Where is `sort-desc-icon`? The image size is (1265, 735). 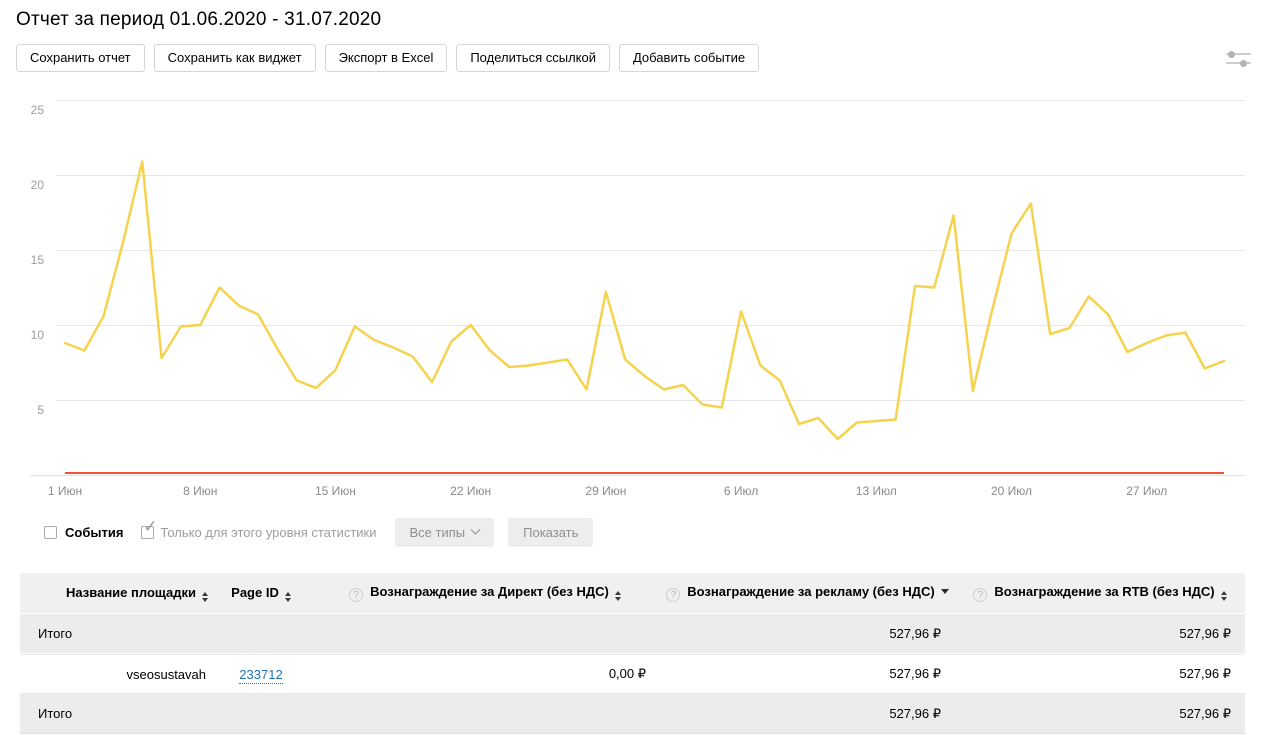 sort-desc-icon is located at coordinates (944, 591).